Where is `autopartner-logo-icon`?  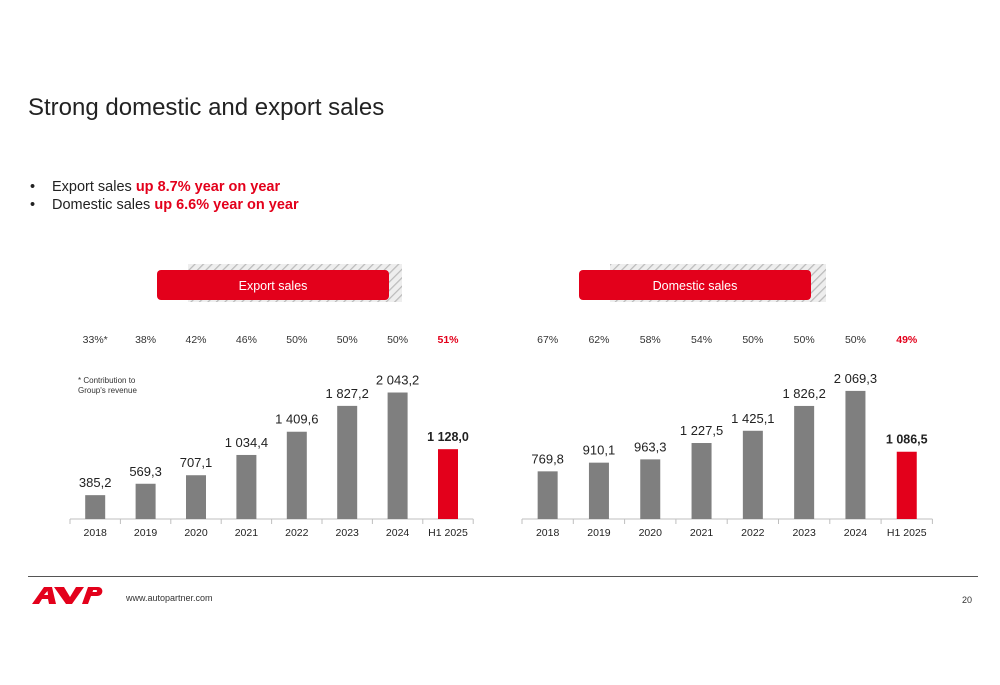
autopartner-logo-icon is located at coordinates (67, 595).